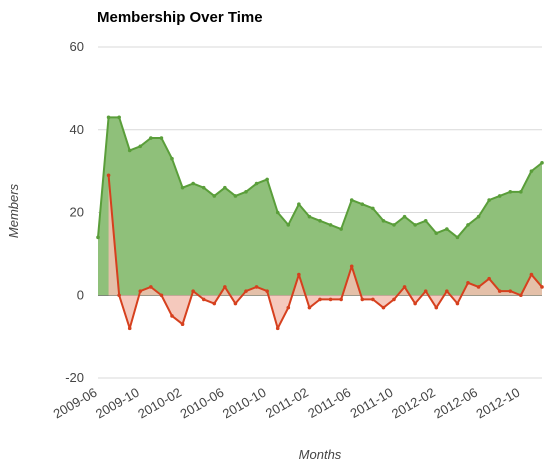  I want to click on x-tick-label: 2010-10, so click(244, 403).